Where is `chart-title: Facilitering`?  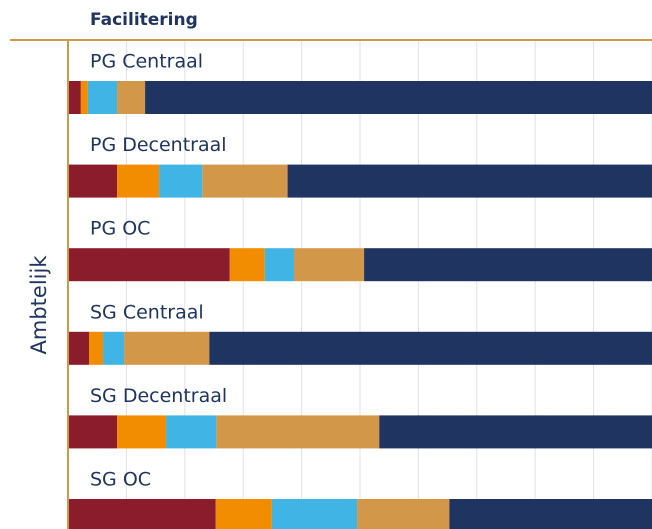
chart-title: Facilitering is located at coordinates (144, 20).